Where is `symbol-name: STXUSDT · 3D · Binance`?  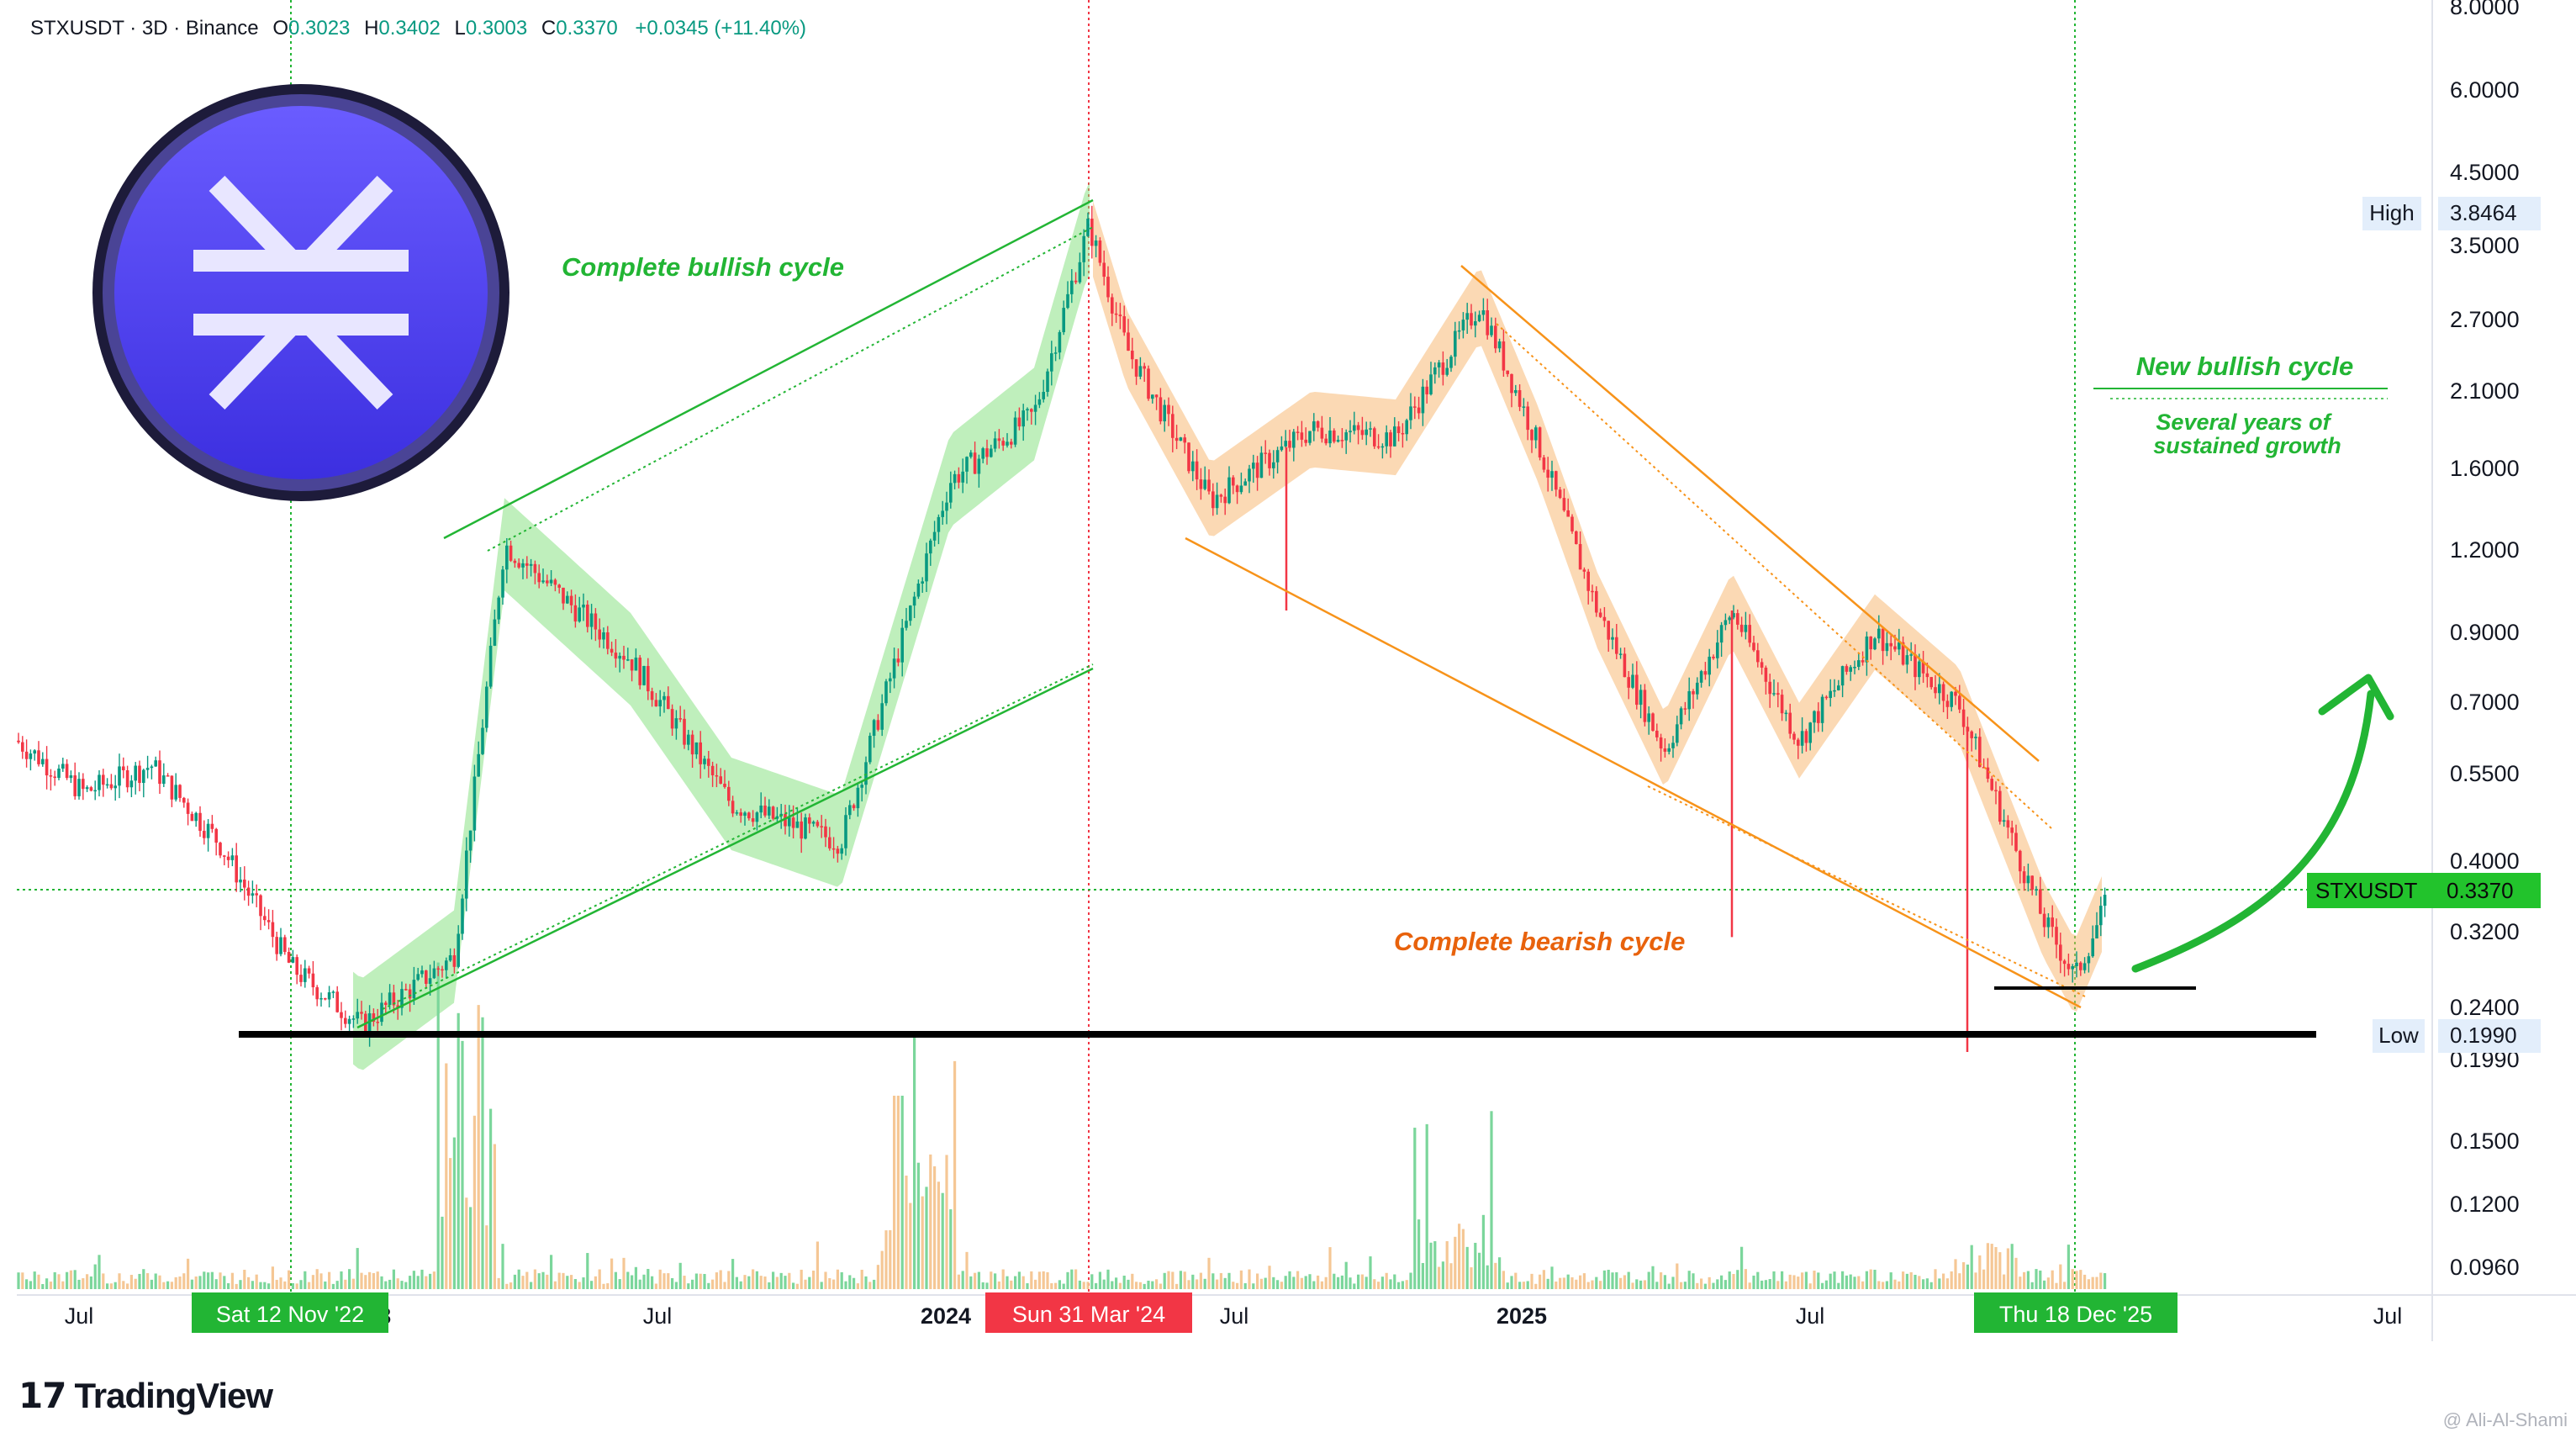
symbol-name: STXUSDT · 3D · Binance is located at coordinates (144, 29).